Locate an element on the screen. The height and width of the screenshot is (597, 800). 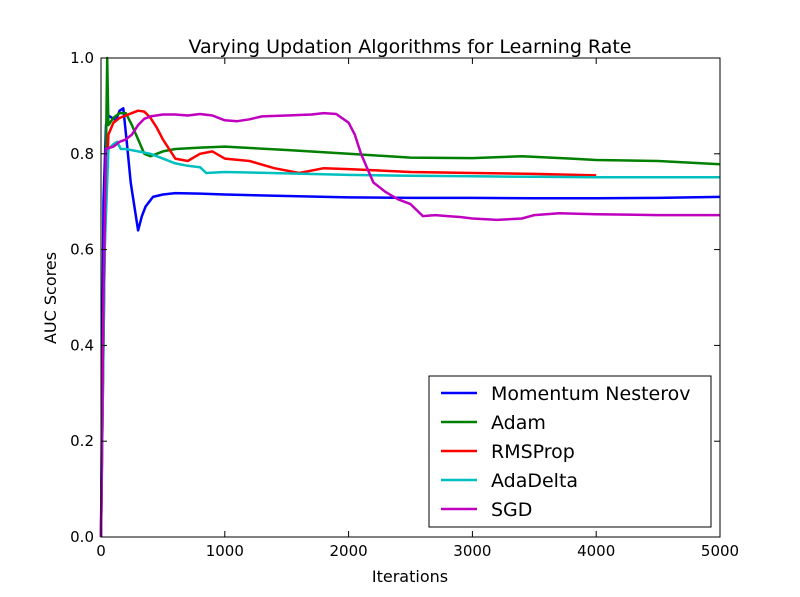
y-tick-label: 0.2 is located at coordinates (82, 441).